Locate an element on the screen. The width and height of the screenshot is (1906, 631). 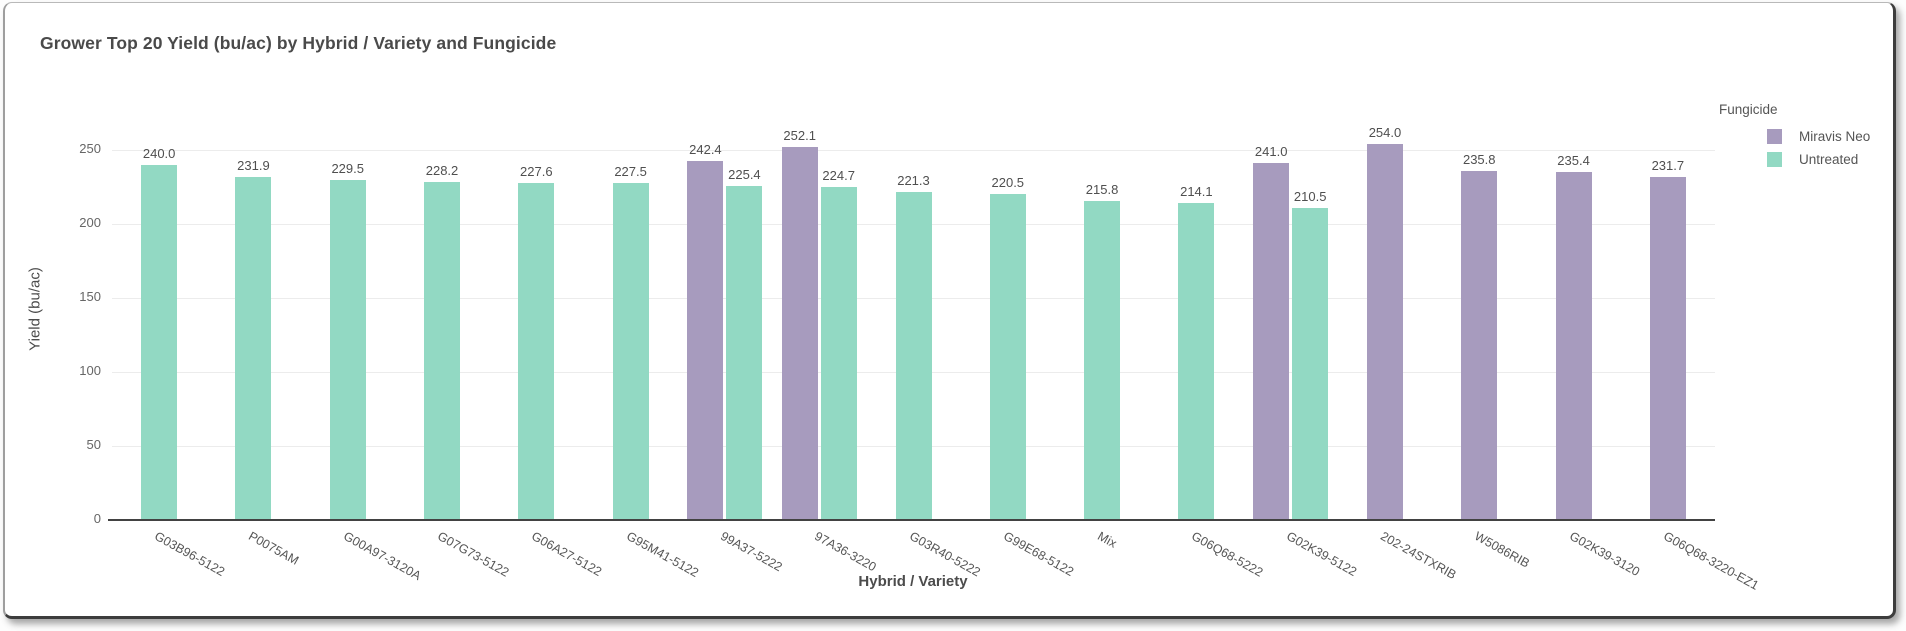
x-category-label: P0075AM is located at coordinates (274, 548).